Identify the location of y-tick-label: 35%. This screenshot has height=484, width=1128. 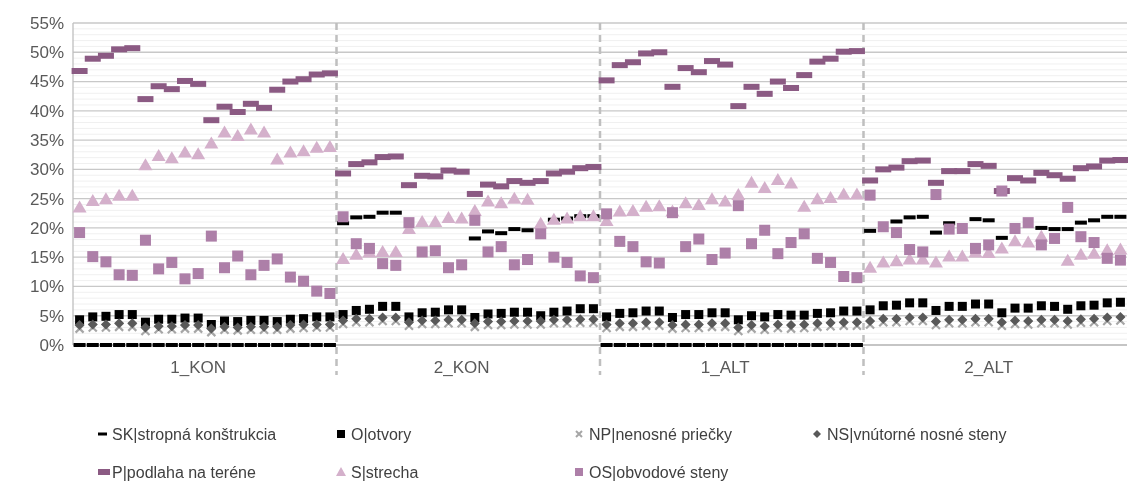
(46, 141).